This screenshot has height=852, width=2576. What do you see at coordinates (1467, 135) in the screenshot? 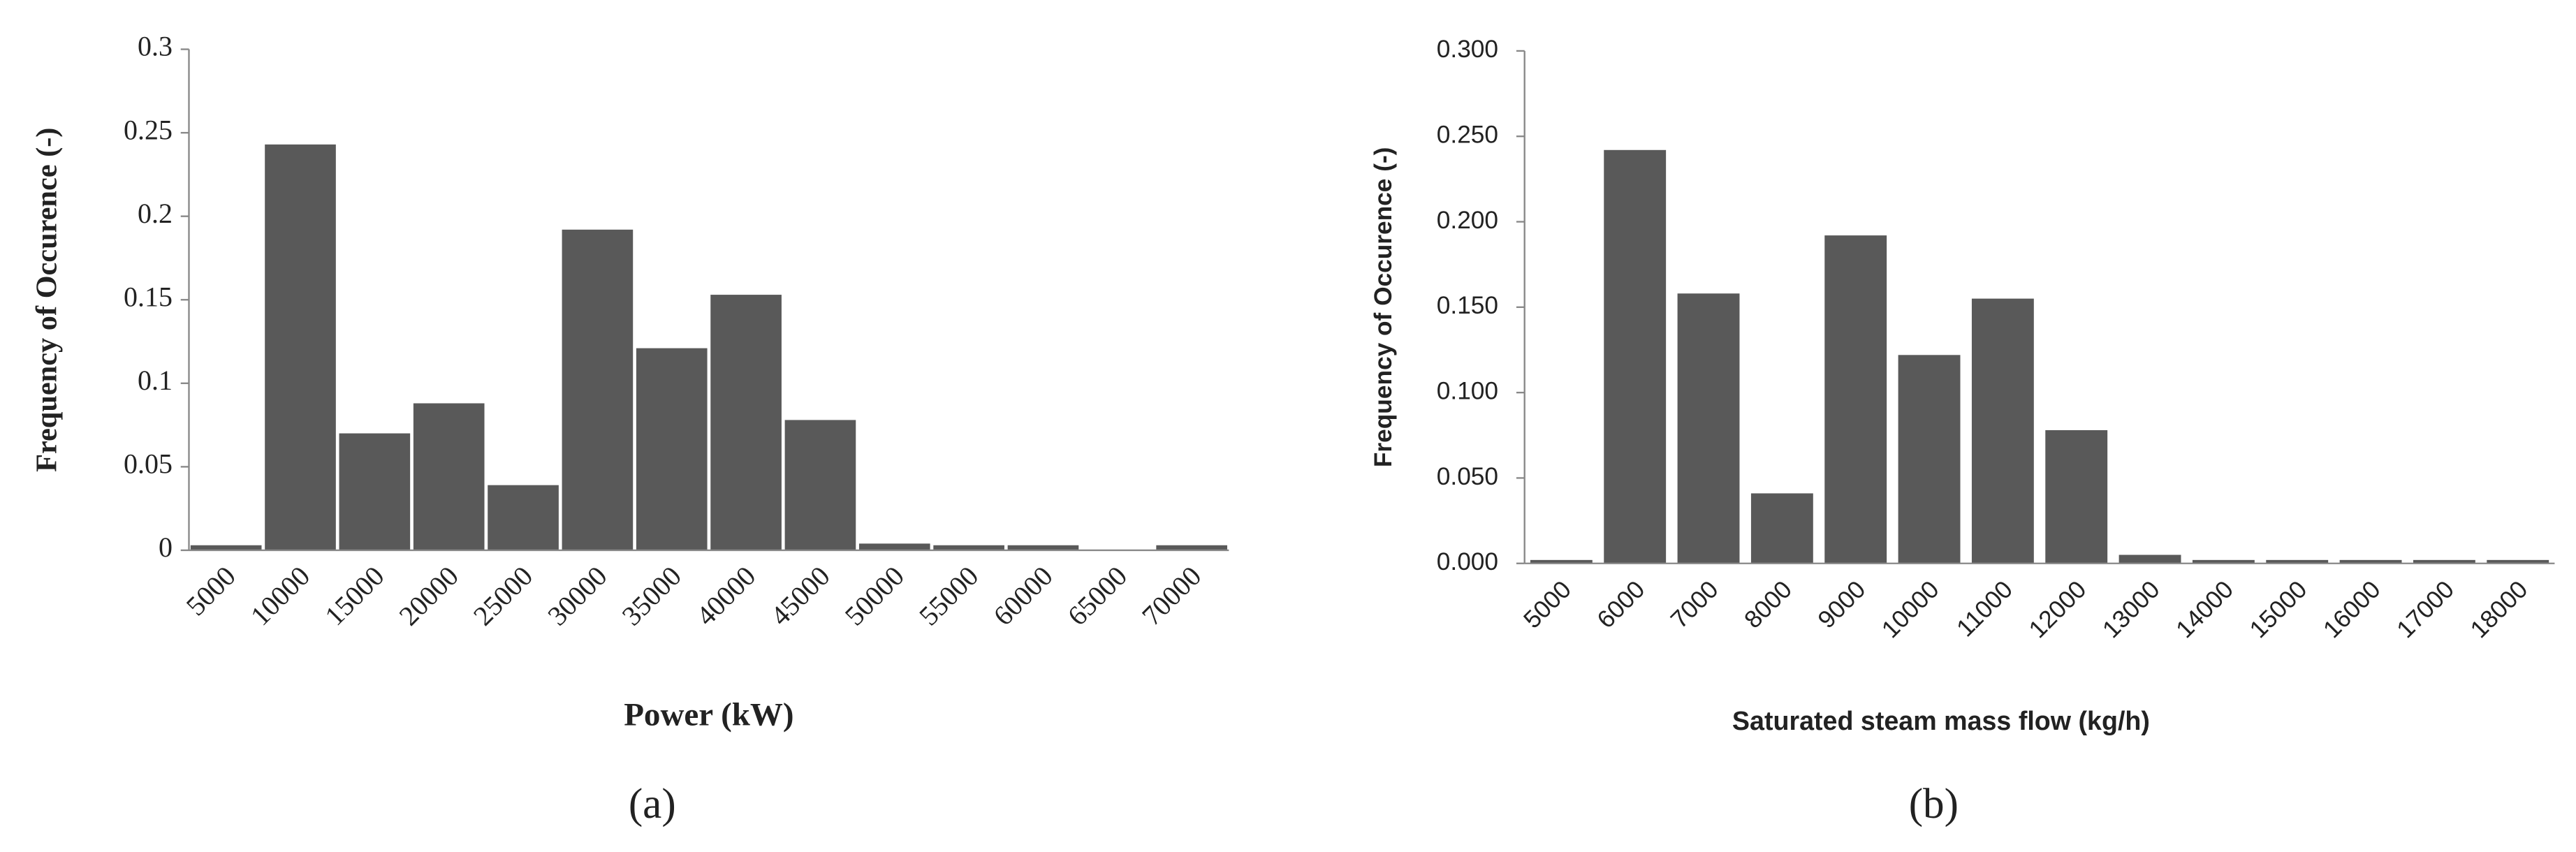
I see `y-tick-label: 0.250` at bounding box center [1467, 135].